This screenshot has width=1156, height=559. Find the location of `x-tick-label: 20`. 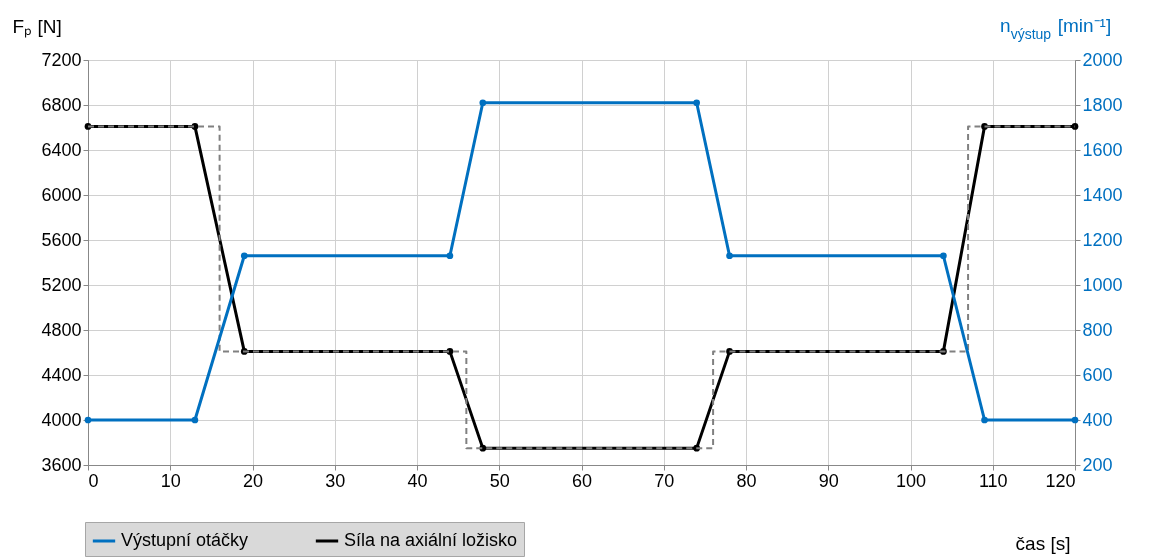

x-tick-label: 20 is located at coordinates (253, 480).